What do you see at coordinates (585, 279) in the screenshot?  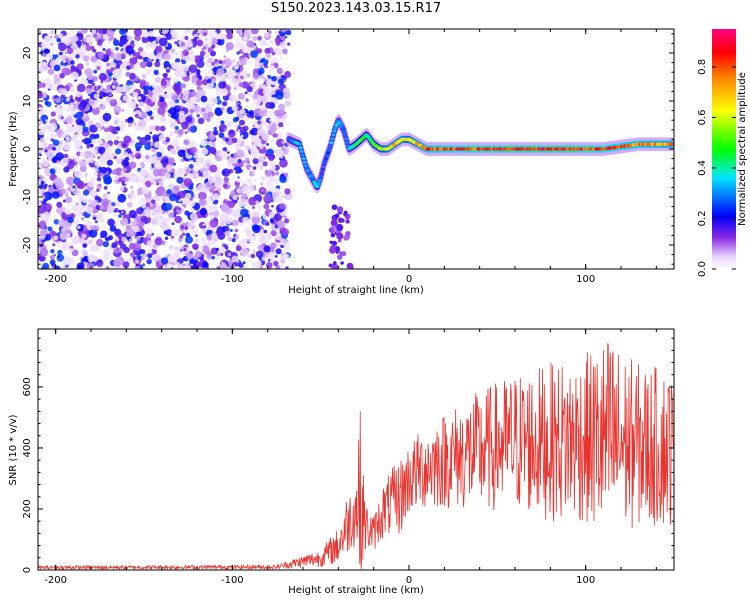 I see `x-tick-label: 100` at bounding box center [585, 279].